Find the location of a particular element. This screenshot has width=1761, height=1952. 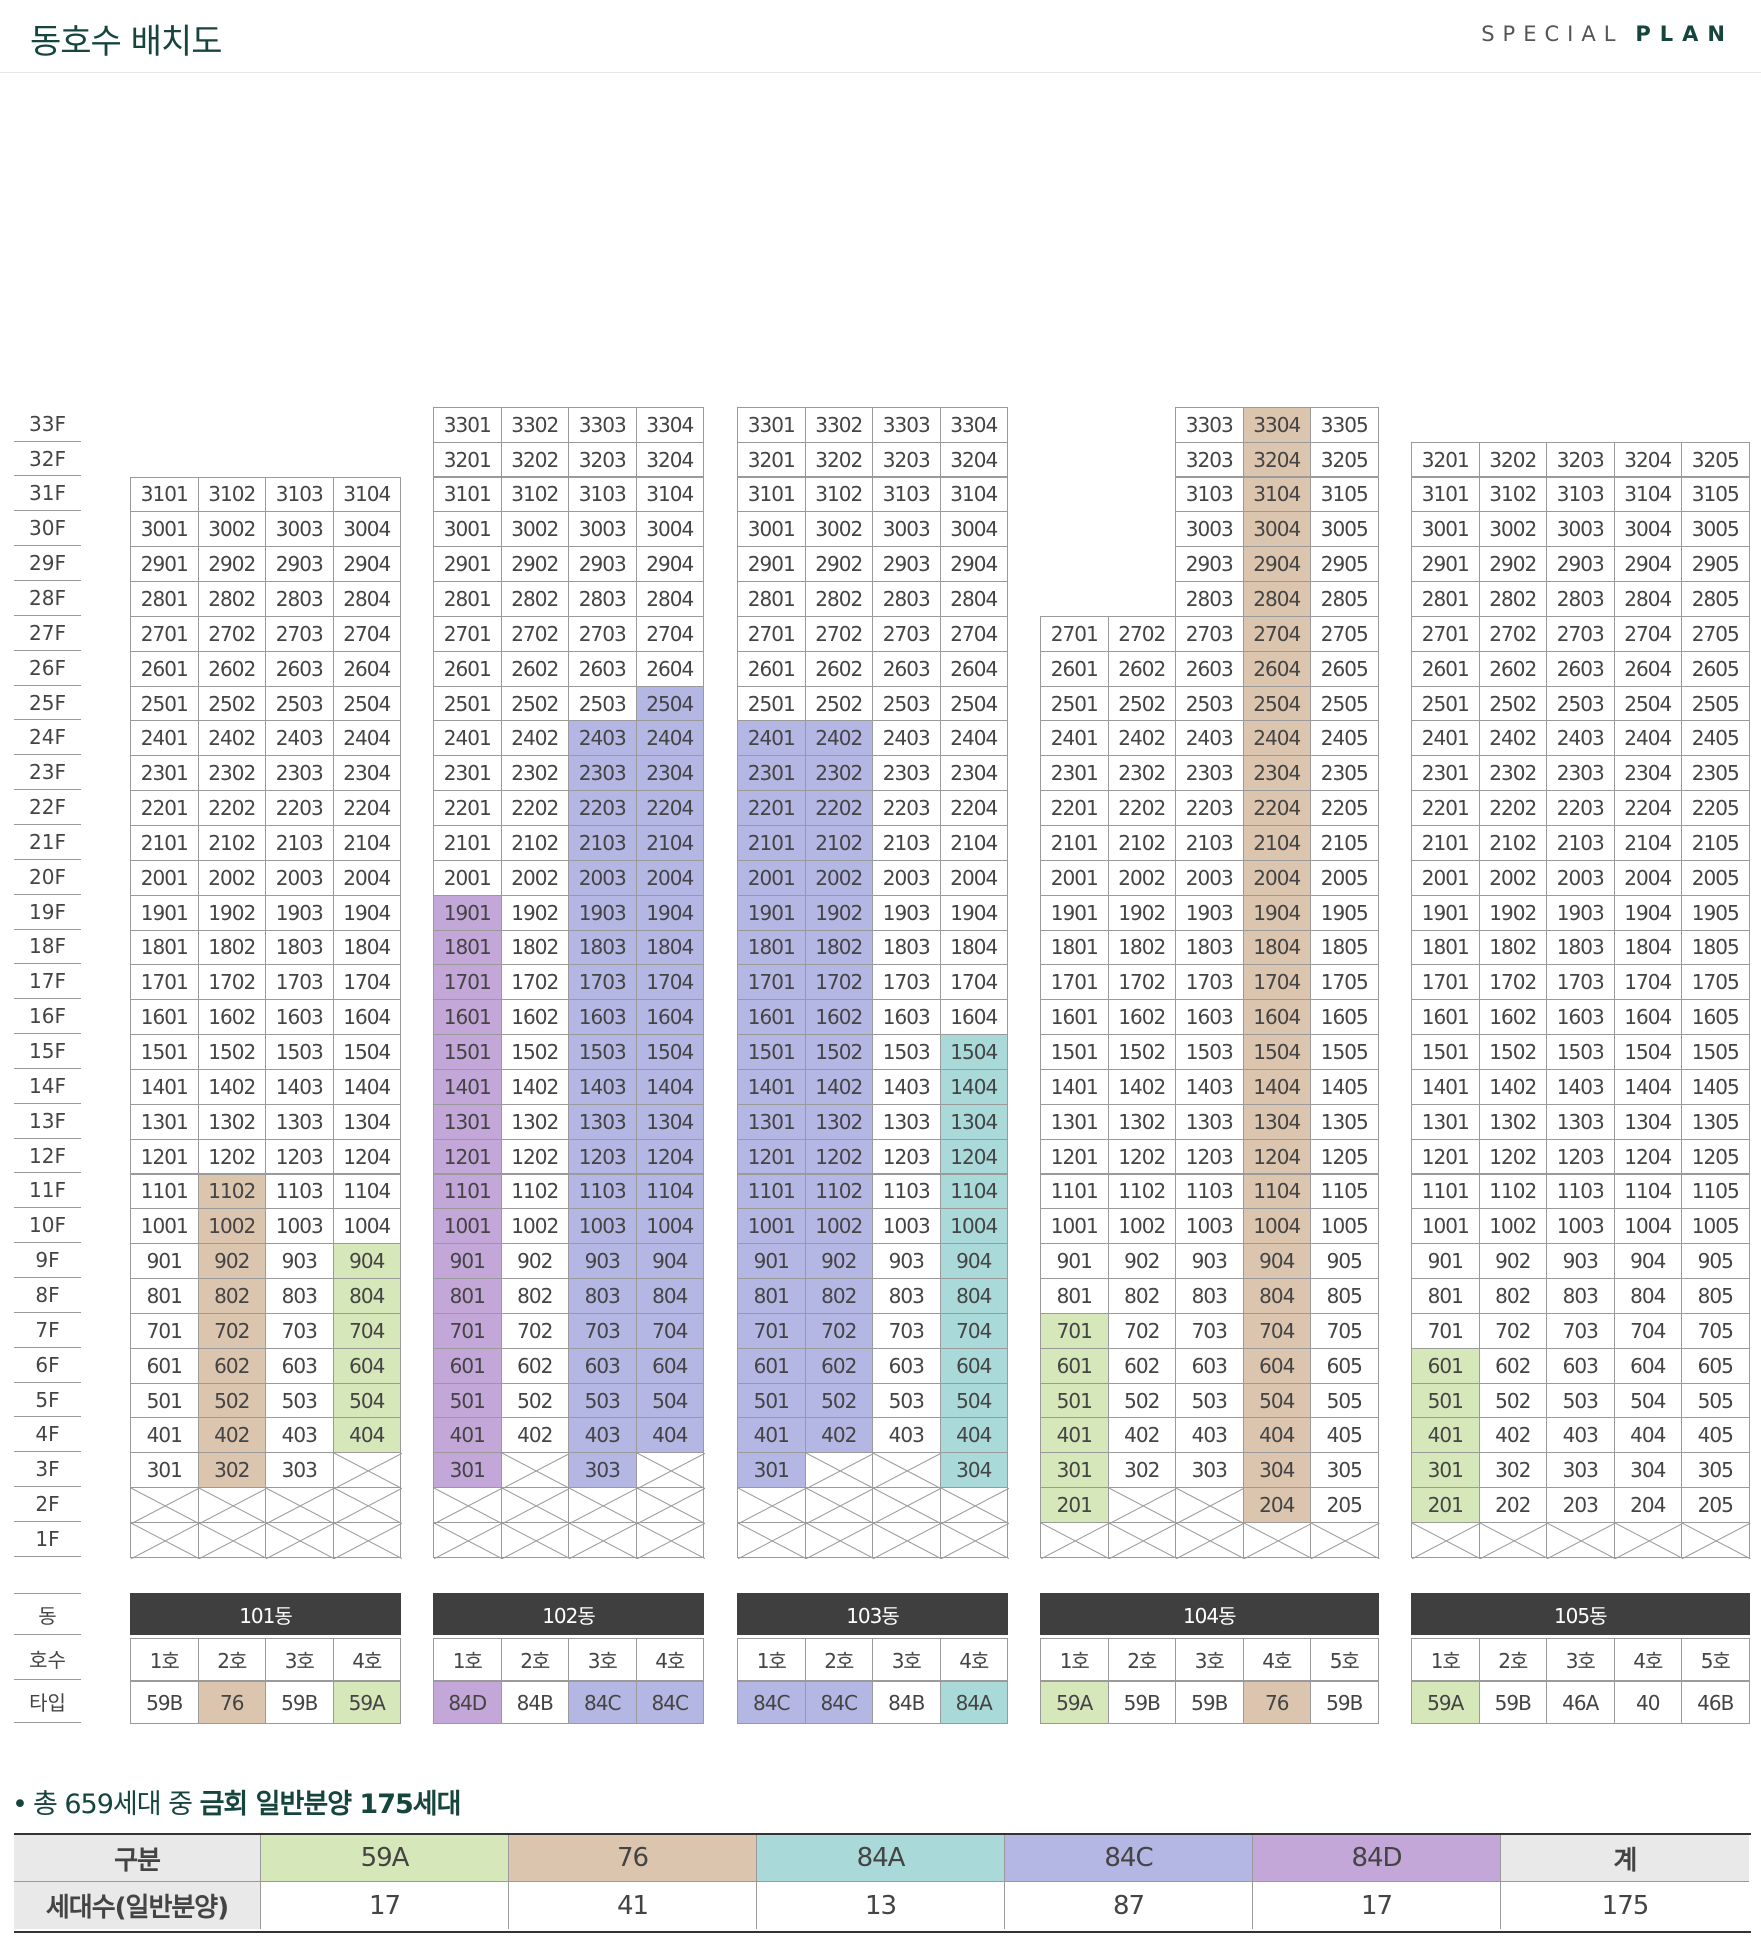

unit-cell: 901 is located at coordinates (1445, 1261).